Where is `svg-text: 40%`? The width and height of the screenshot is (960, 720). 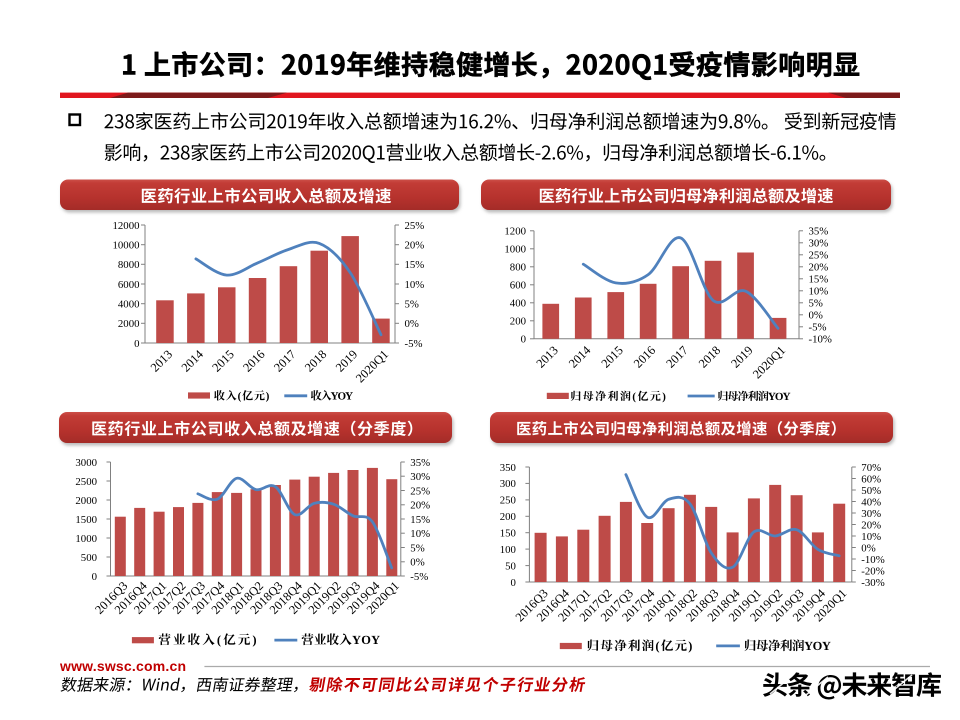 svg-text: 40% is located at coordinates (871, 502).